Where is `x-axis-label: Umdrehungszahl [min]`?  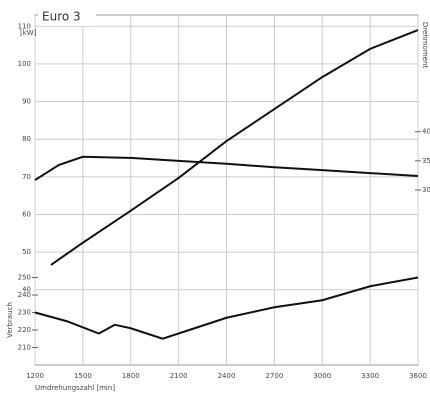 x-axis-label: Umdrehungszahl [min] is located at coordinates (75, 388).